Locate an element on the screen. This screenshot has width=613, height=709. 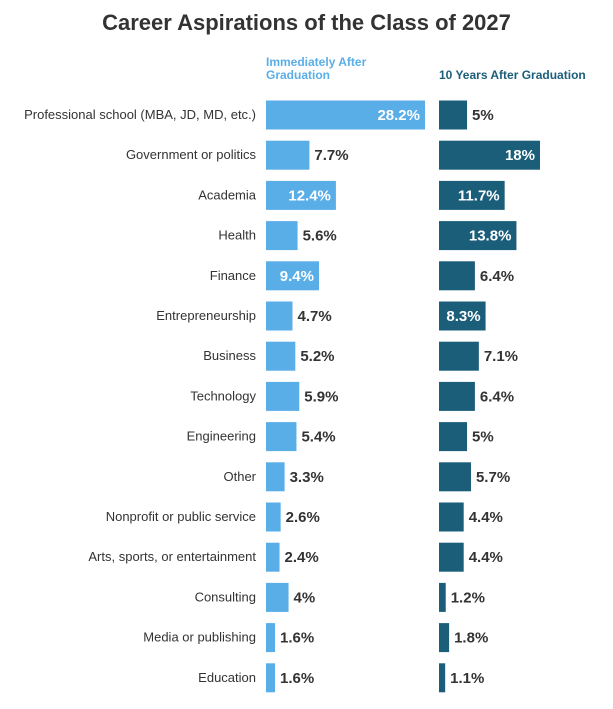
row-13-category-label: Consulting is located at coordinates (225, 596).